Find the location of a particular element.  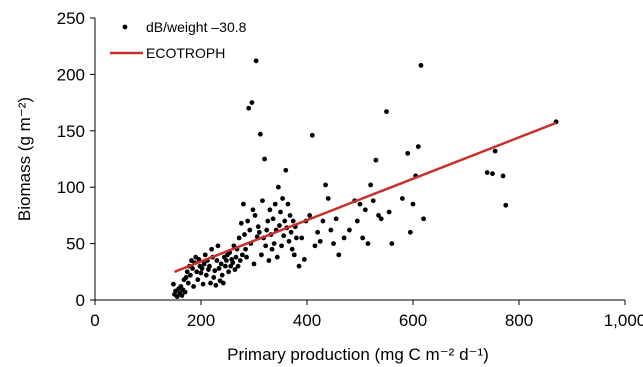

legend-label-line: ECOTROPH is located at coordinates (185, 53).